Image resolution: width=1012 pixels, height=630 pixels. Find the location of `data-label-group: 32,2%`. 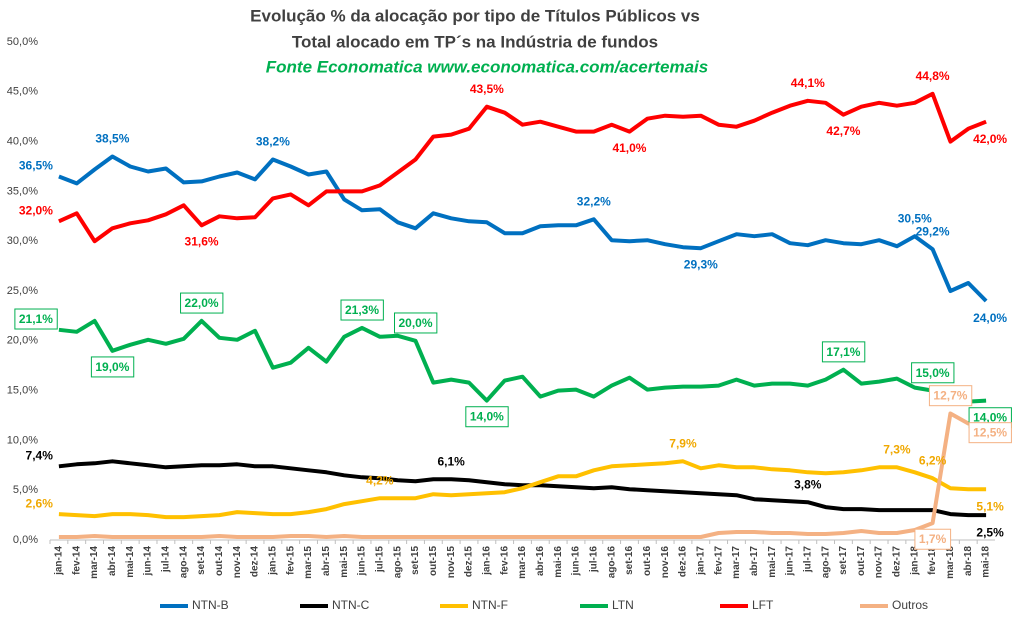

data-label-group: 32,2% is located at coordinates (594, 201).